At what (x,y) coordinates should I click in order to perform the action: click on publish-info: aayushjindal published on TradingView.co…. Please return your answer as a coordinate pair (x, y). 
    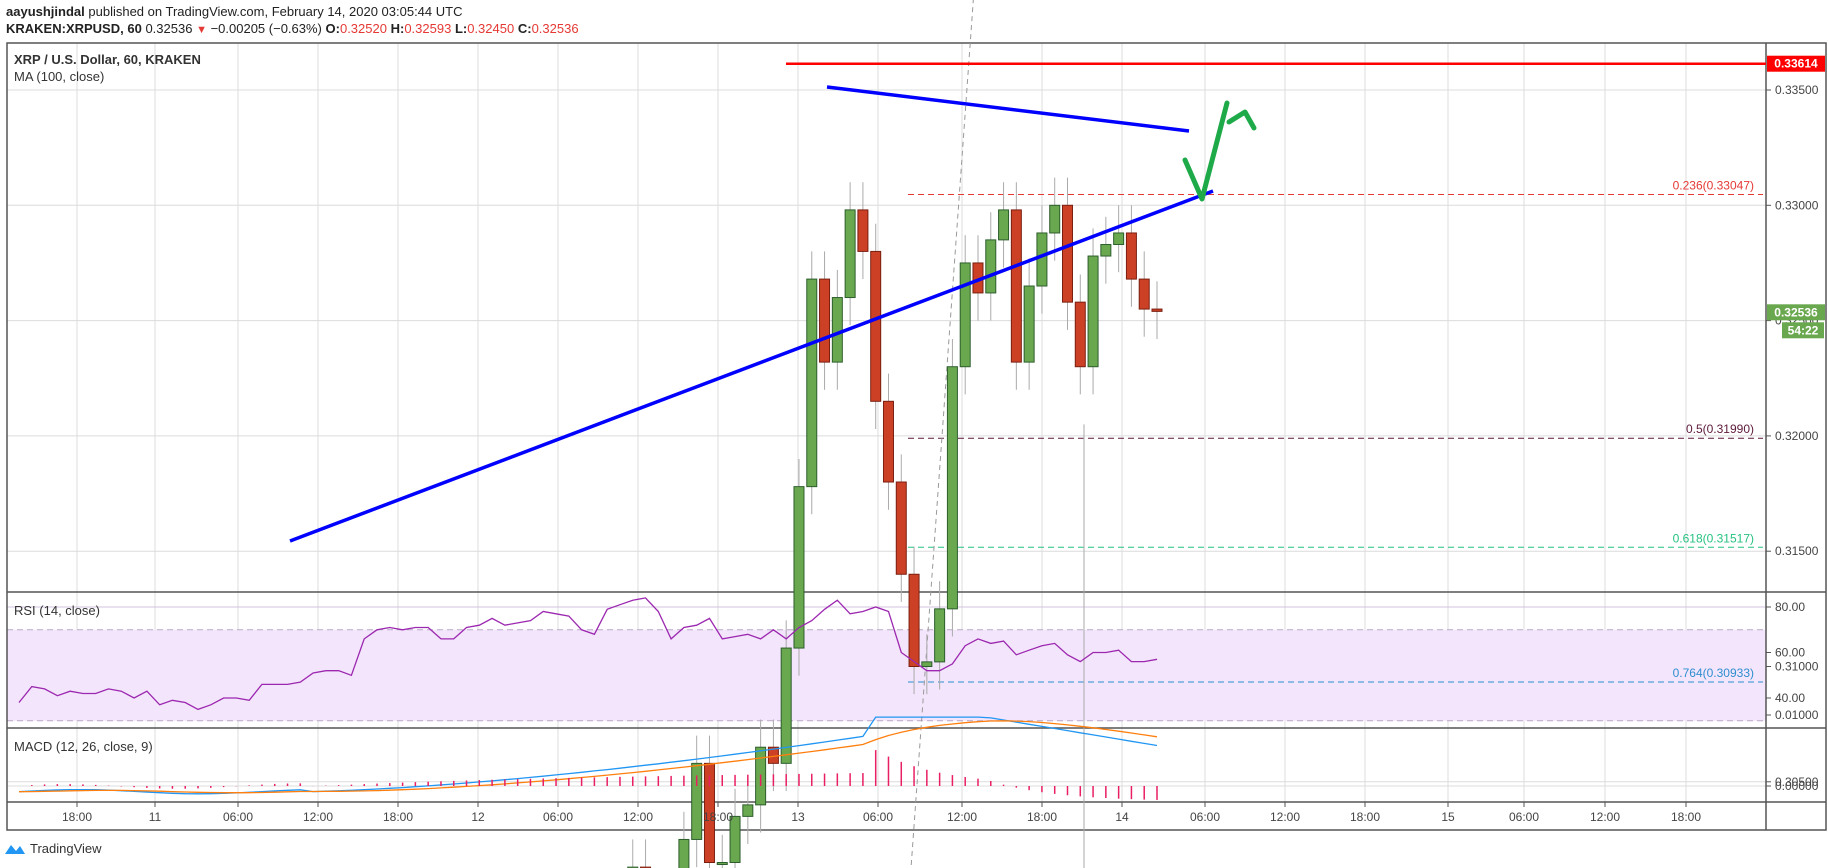
    Looking at the image, I should click on (234, 11).